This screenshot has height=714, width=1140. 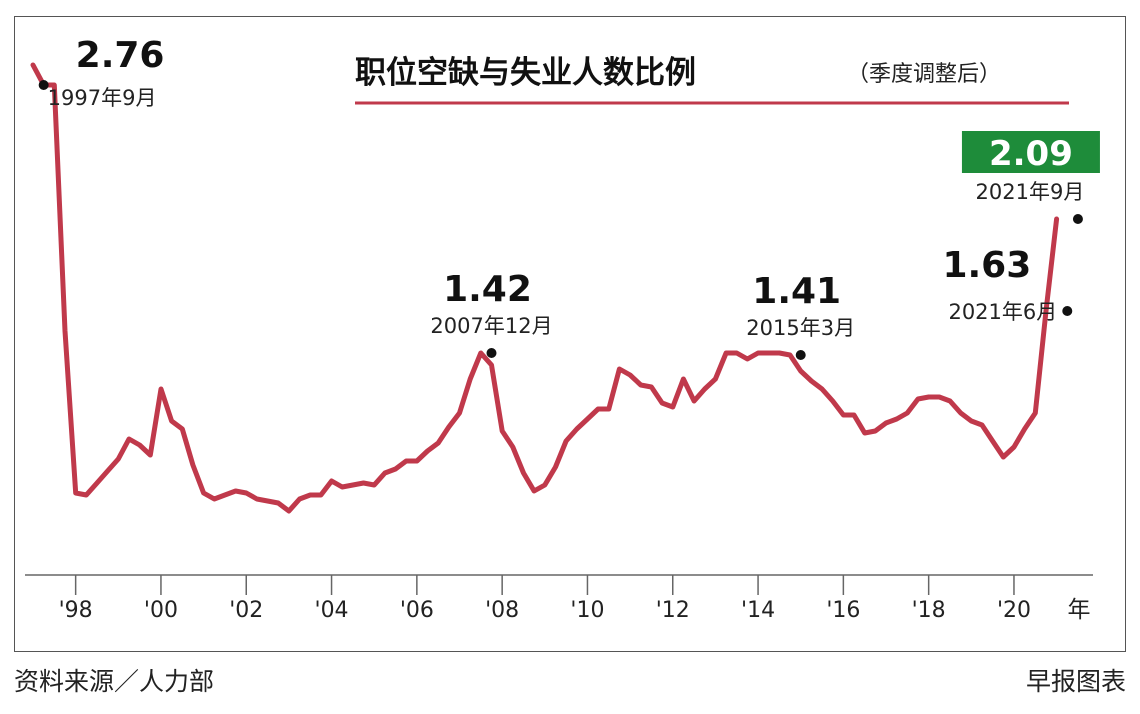 What do you see at coordinates (114, 681) in the screenshot?
I see `source-note: 资料来源／人力部` at bounding box center [114, 681].